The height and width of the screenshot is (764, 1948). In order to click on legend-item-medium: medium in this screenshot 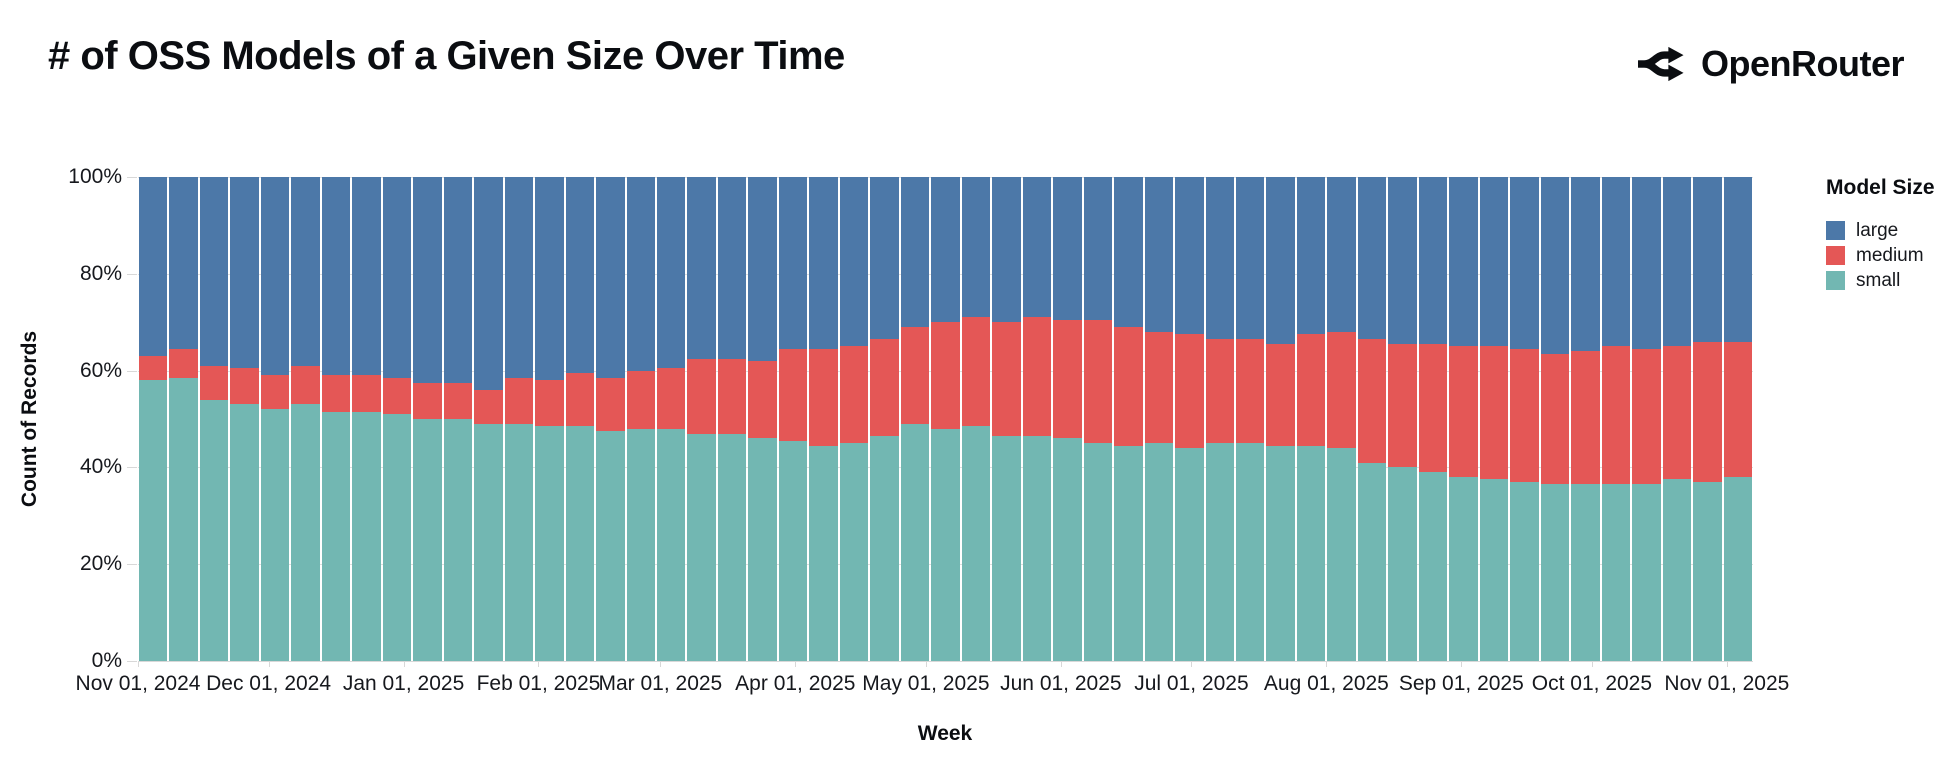, I will do `click(1880, 255)`.